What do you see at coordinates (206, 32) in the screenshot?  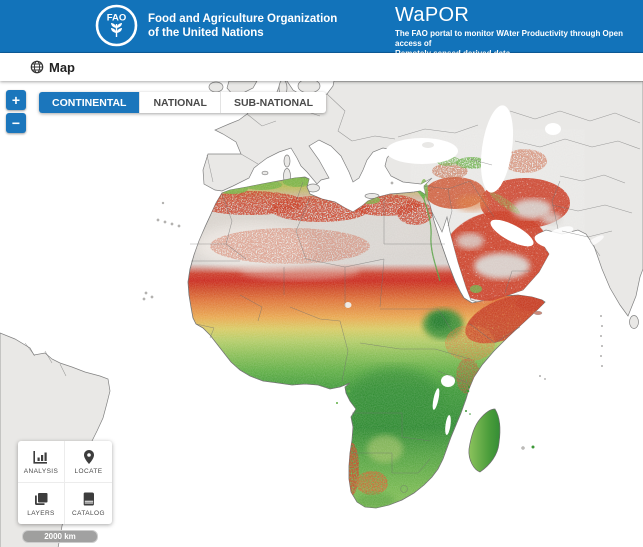 I see `org-name-line2: of the United Nations` at bounding box center [206, 32].